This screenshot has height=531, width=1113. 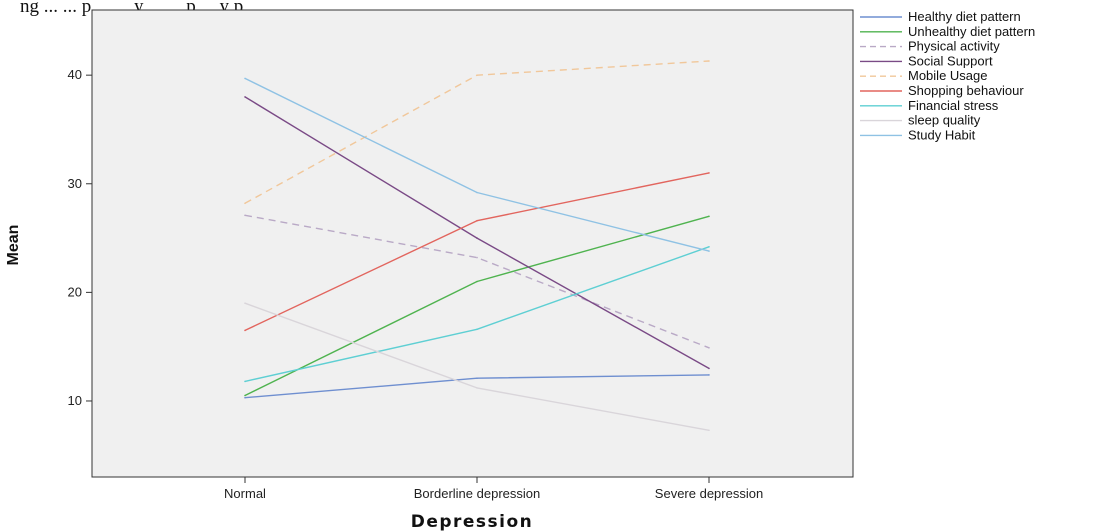 I want to click on legend-label: Physical activity, so click(x=954, y=46).